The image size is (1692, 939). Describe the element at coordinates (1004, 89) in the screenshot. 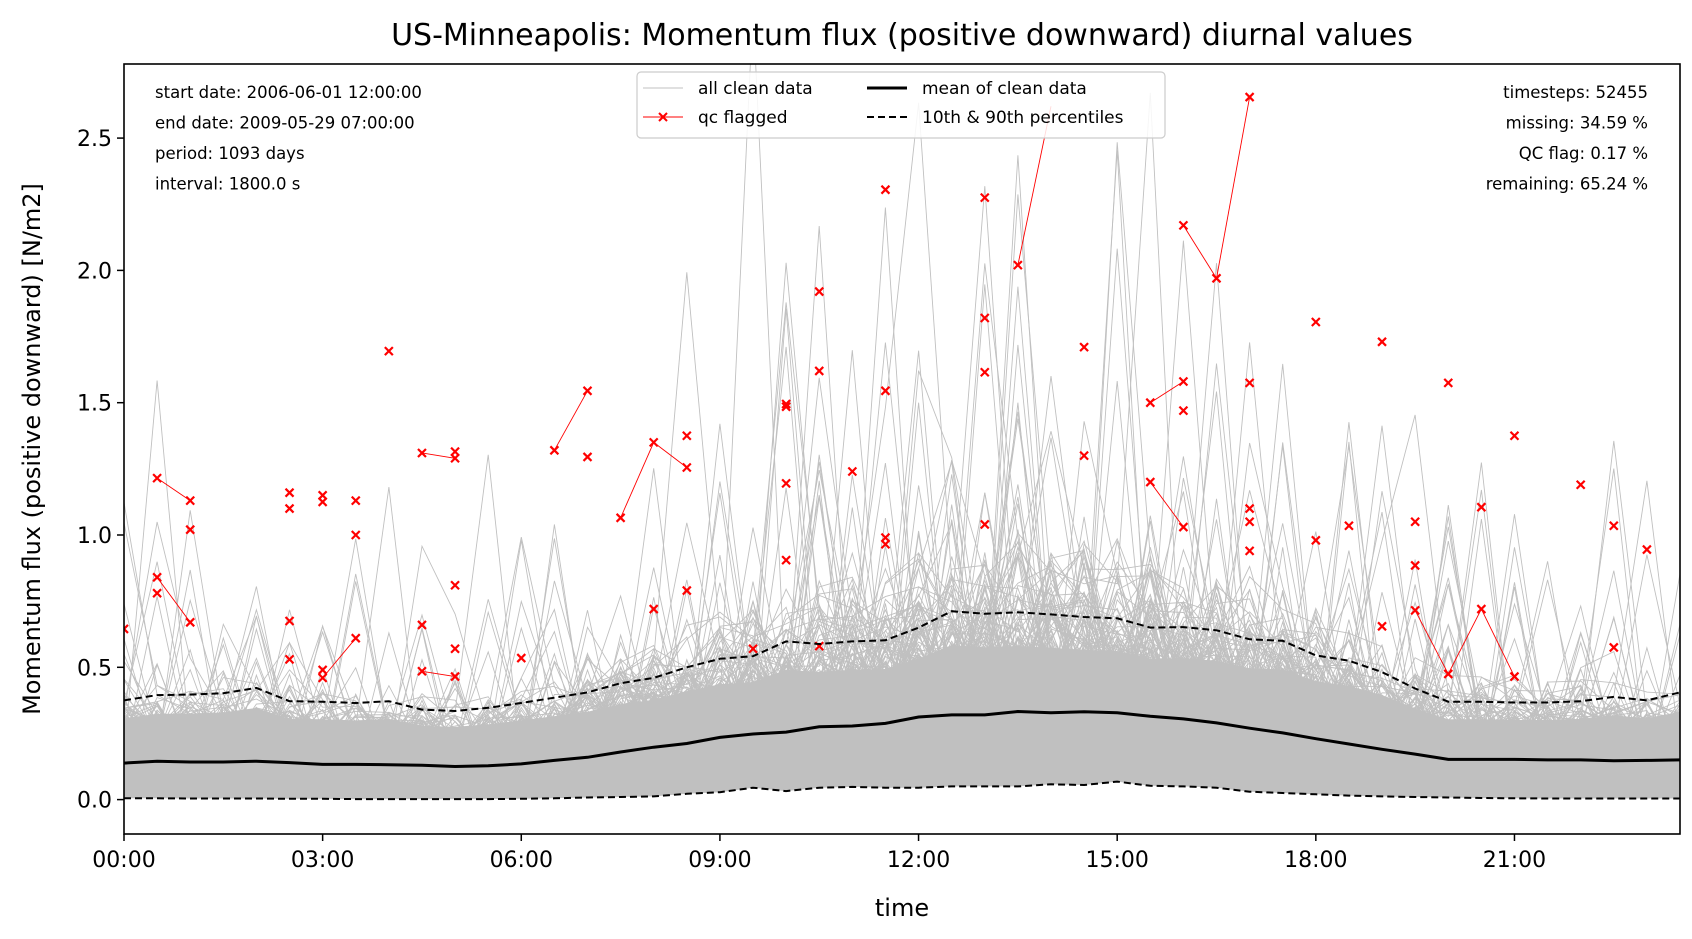

I see `legend-label: mean of clean data` at that location.